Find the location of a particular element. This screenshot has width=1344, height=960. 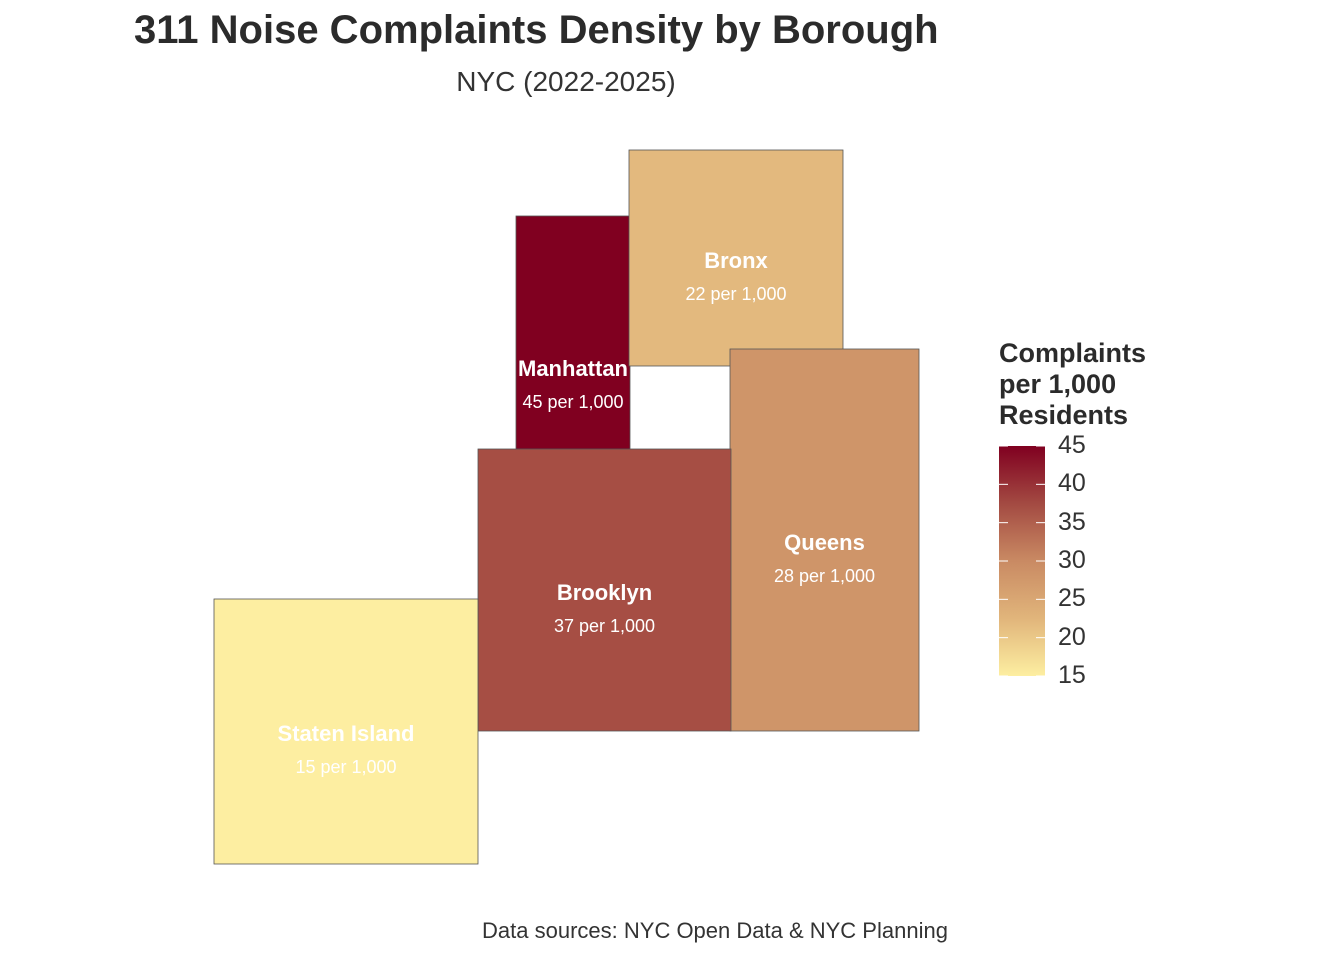

tile-value-staten-island: 15 per 1,000 is located at coordinates (345, 767).